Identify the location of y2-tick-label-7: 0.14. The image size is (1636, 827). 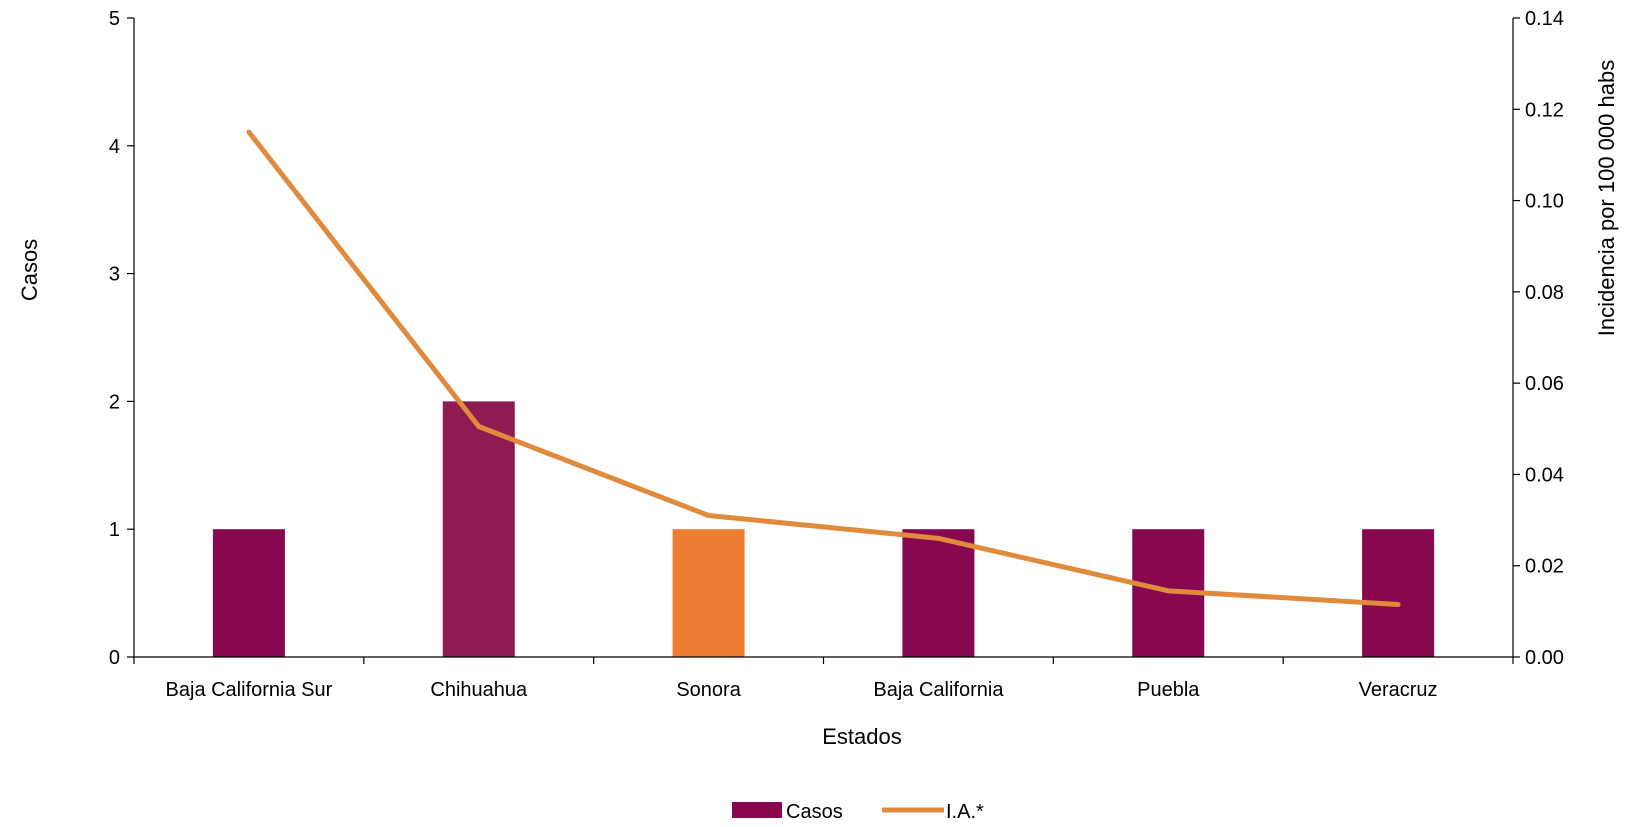
(1544, 19).